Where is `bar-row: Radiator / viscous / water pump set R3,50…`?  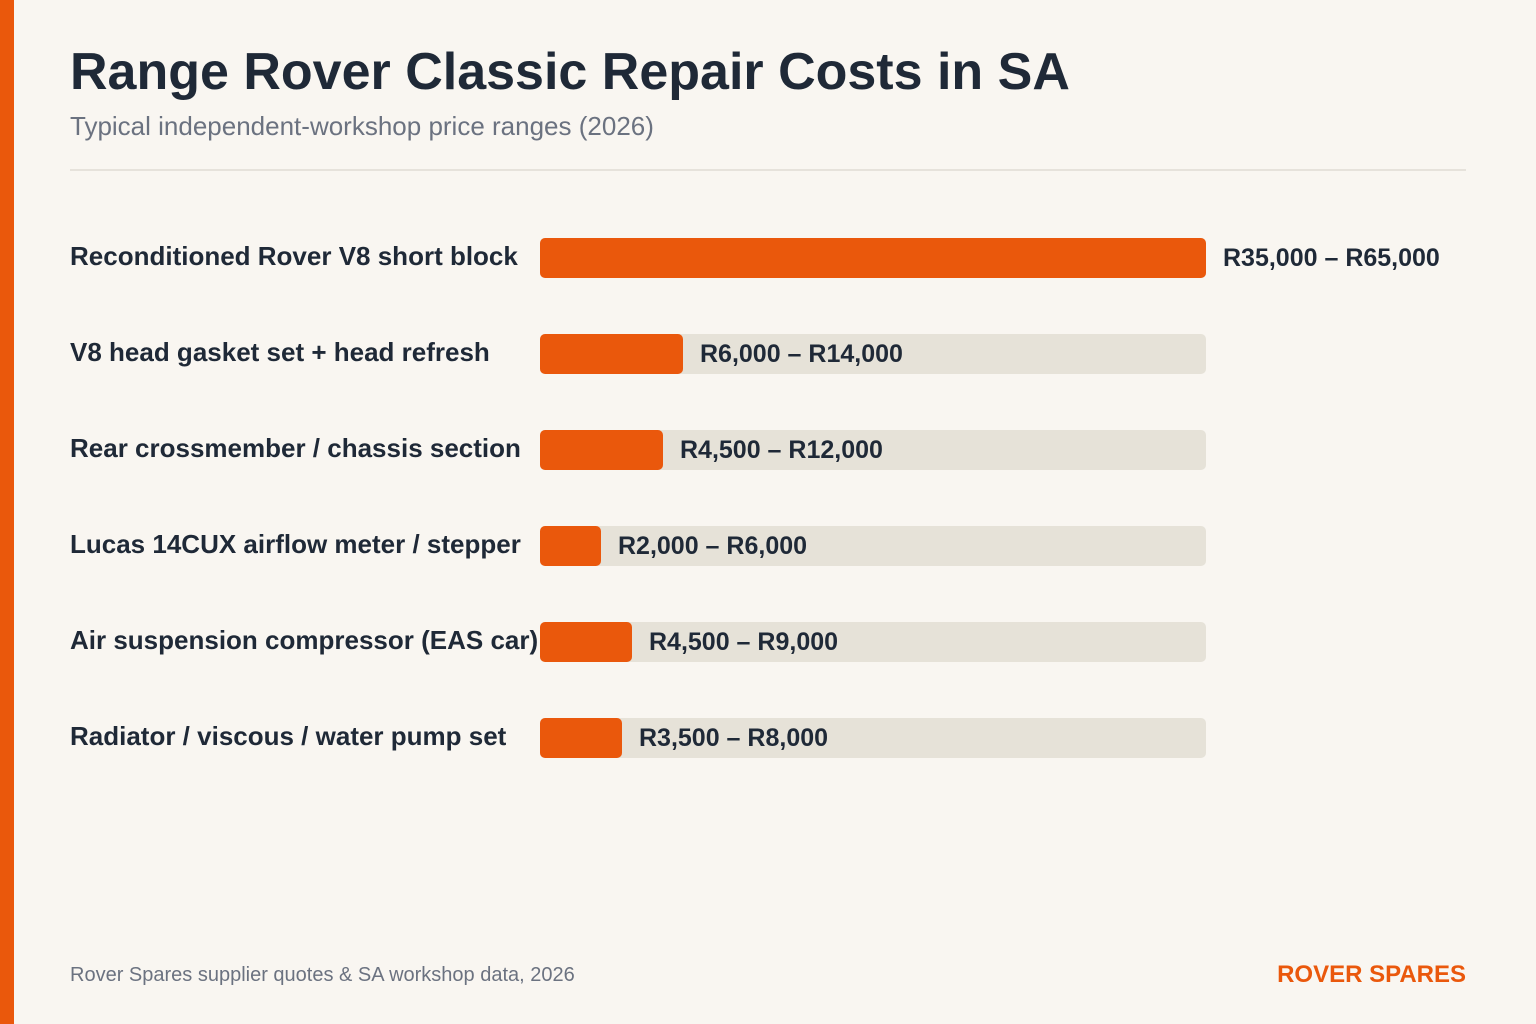 bar-row: Radiator / viscous / water pump set R3,50… is located at coordinates (768, 738).